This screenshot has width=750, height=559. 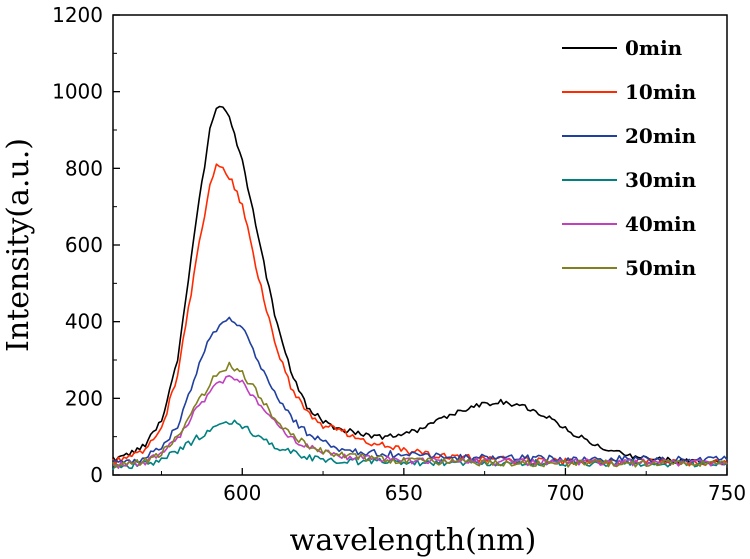 What do you see at coordinates (413, 540) in the screenshot?
I see `x-axis-title: wavelength(nm)` at bounding box center [413, 540].